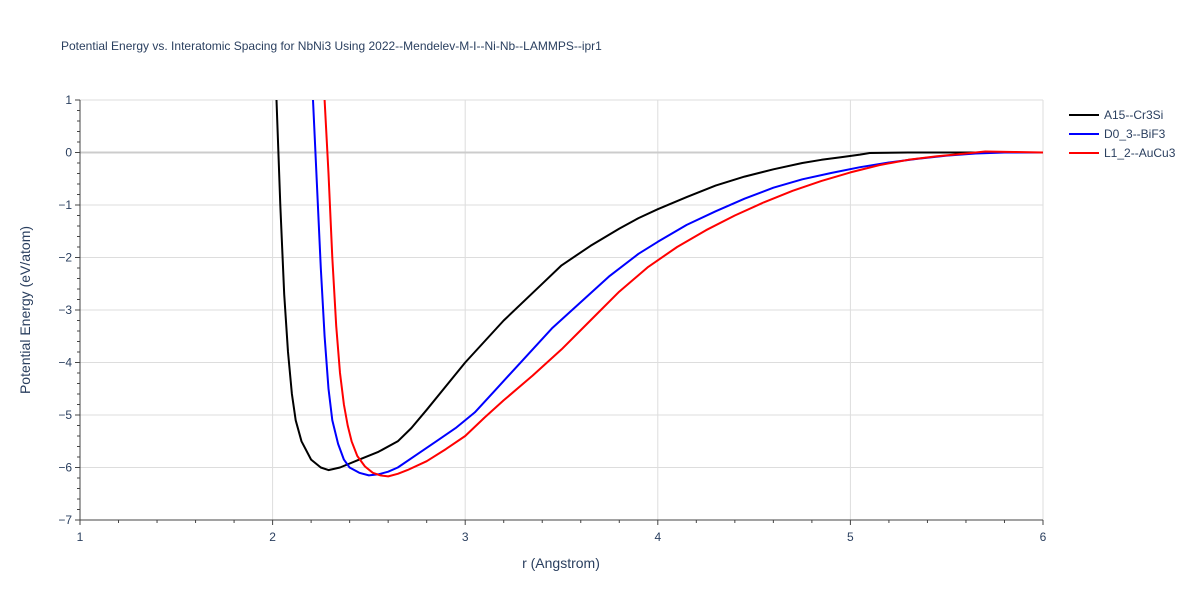  I want to click on y-tick-label-2: −1, so click(65, 205).